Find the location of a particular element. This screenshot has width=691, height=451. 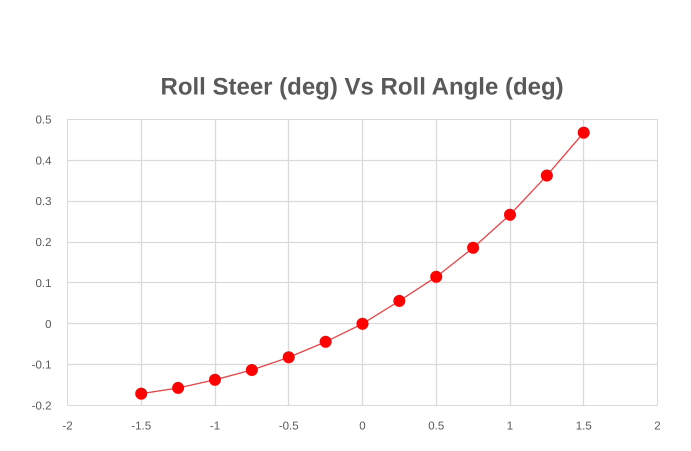

y-tick-label: 0.5 is located at coordinates (44, 120).